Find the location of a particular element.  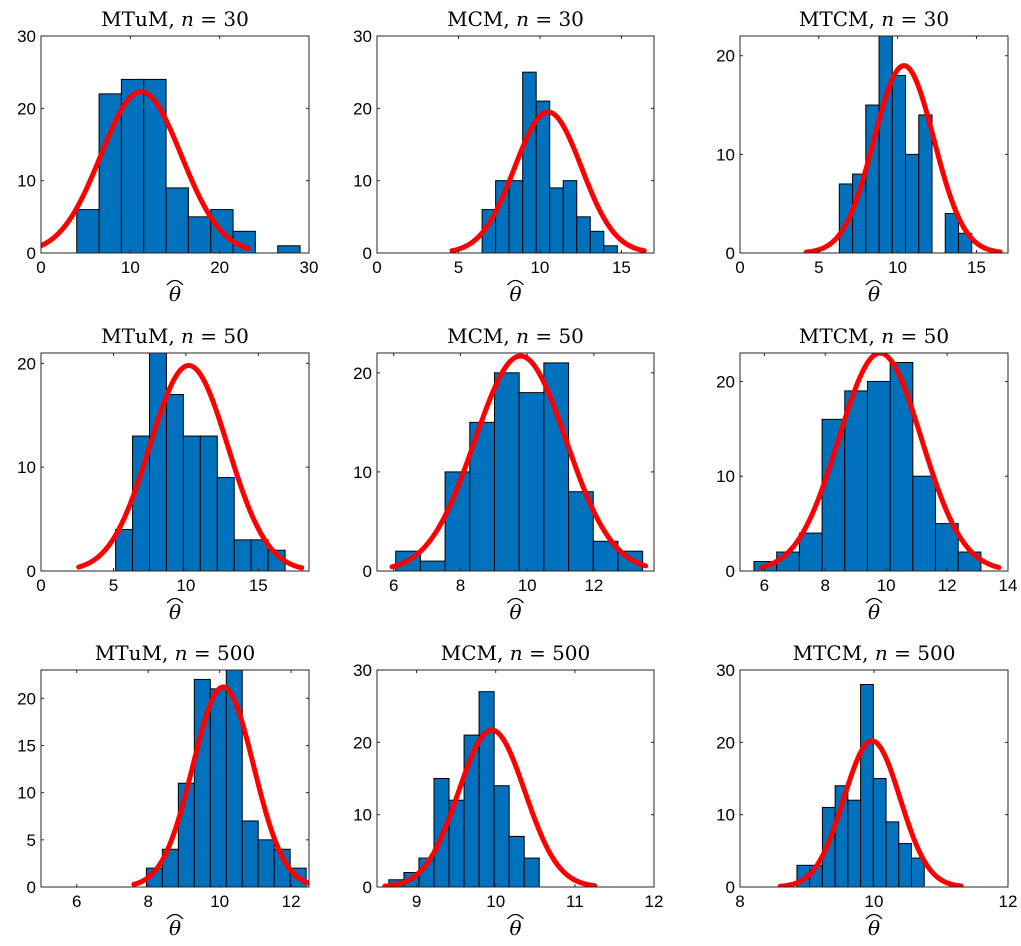

panel-mtcm-n50: 6 8 10 12 14 0 10 20 MTCM, n = 50 θ is located at coordinates (866, 474).